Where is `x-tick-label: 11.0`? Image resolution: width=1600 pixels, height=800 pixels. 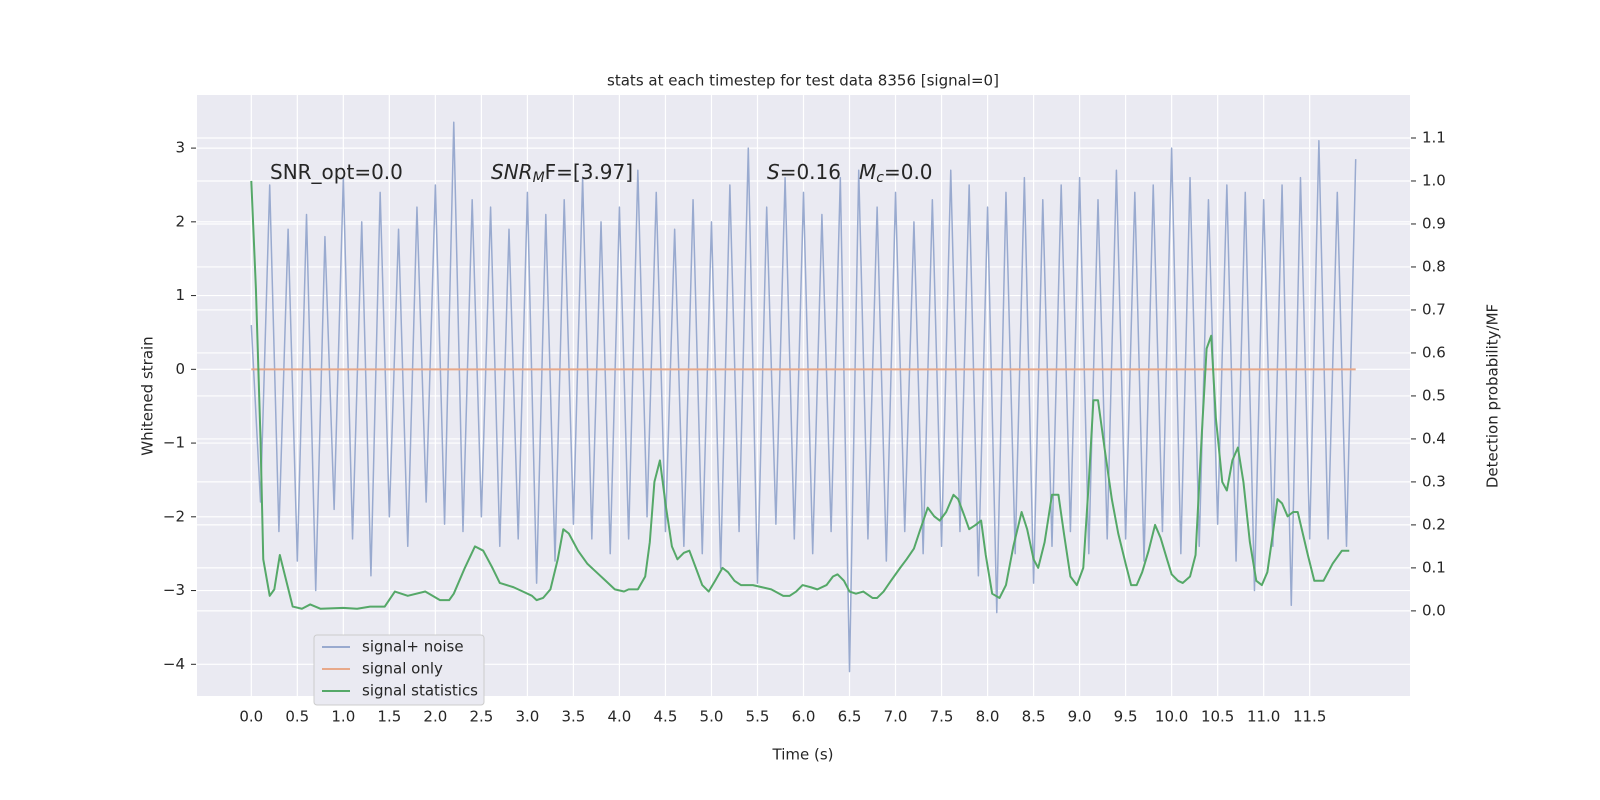
x-tick-label: 11.0 is located at coordinates (1263, 717).